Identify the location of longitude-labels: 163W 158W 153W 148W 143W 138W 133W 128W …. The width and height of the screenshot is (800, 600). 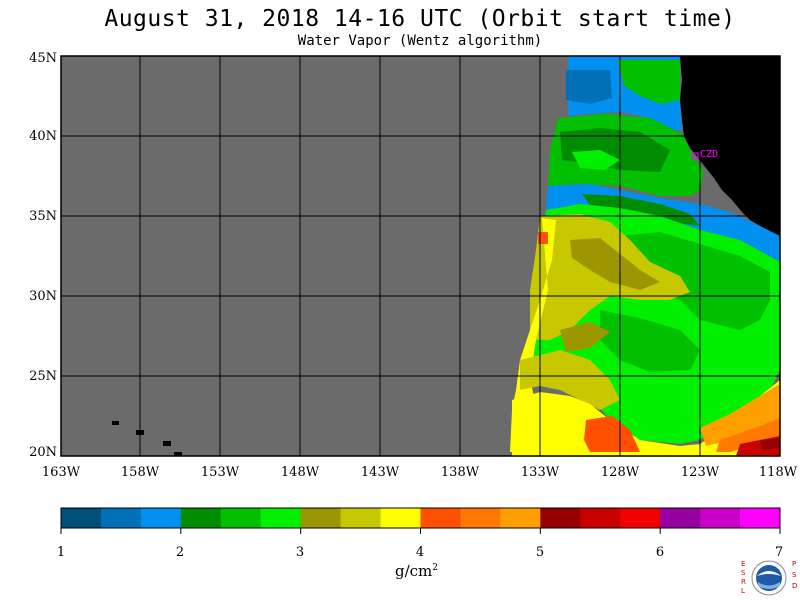
(420, 472).